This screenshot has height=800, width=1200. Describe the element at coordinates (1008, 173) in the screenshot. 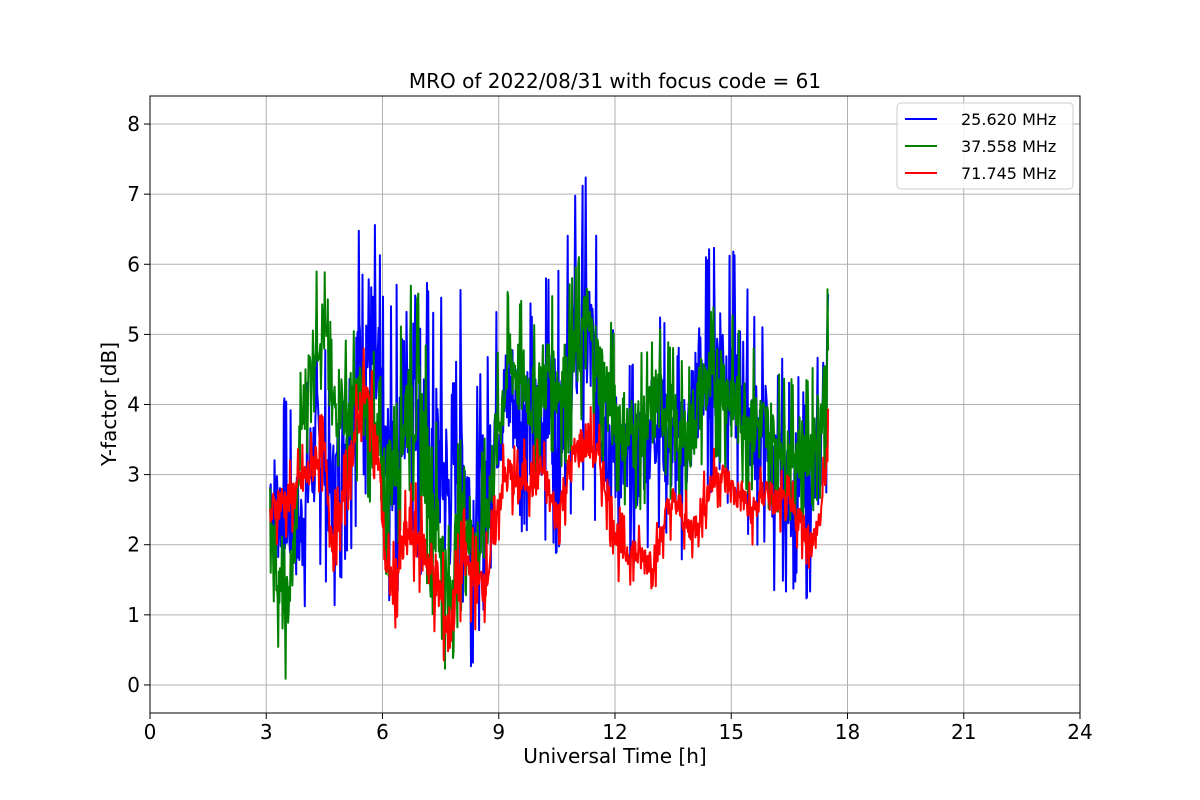

I see `legend-label: 71.745 MHz` at that location.